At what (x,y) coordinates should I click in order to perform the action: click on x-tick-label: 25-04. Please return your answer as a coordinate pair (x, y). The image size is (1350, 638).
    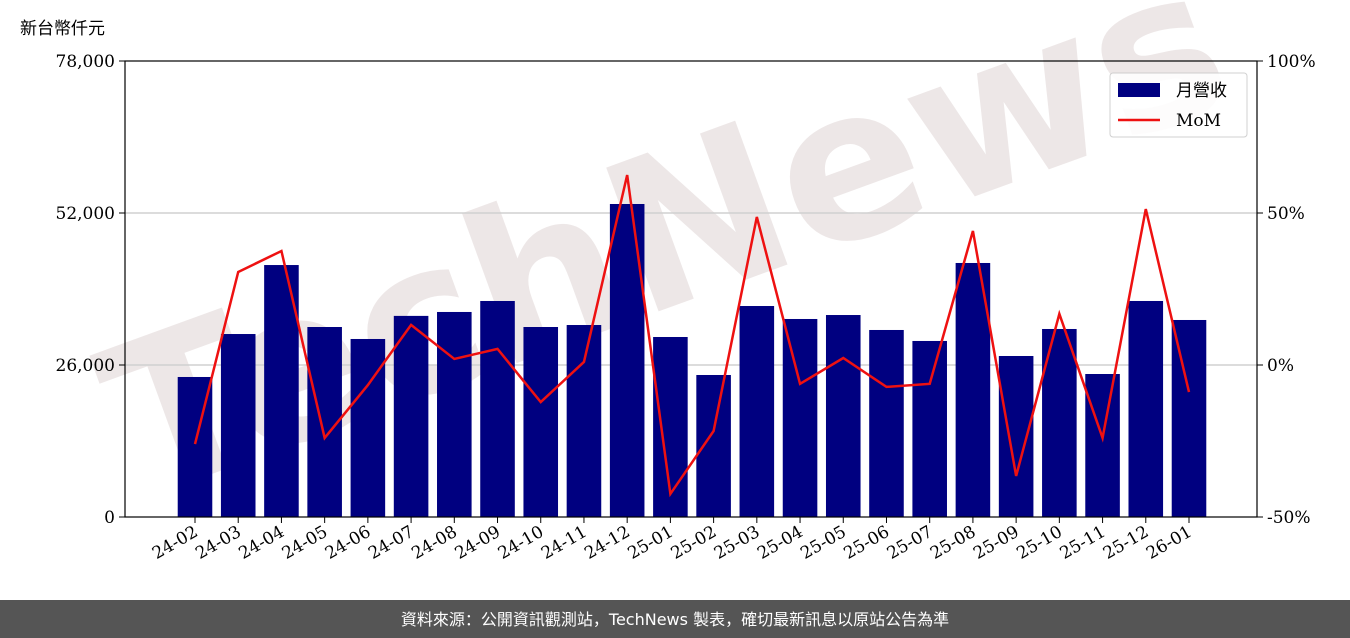
    Looking at the image, I should click on (780, 543).